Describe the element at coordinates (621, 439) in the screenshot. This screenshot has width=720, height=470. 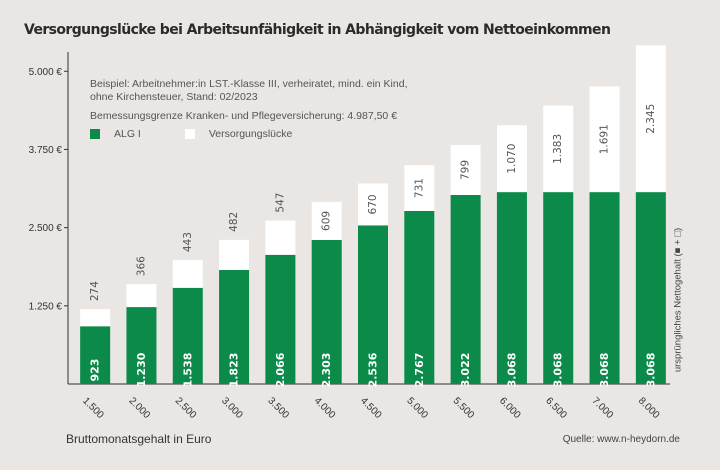
I see `source-note: Quelle: www.n-heydorn.de` at that location.